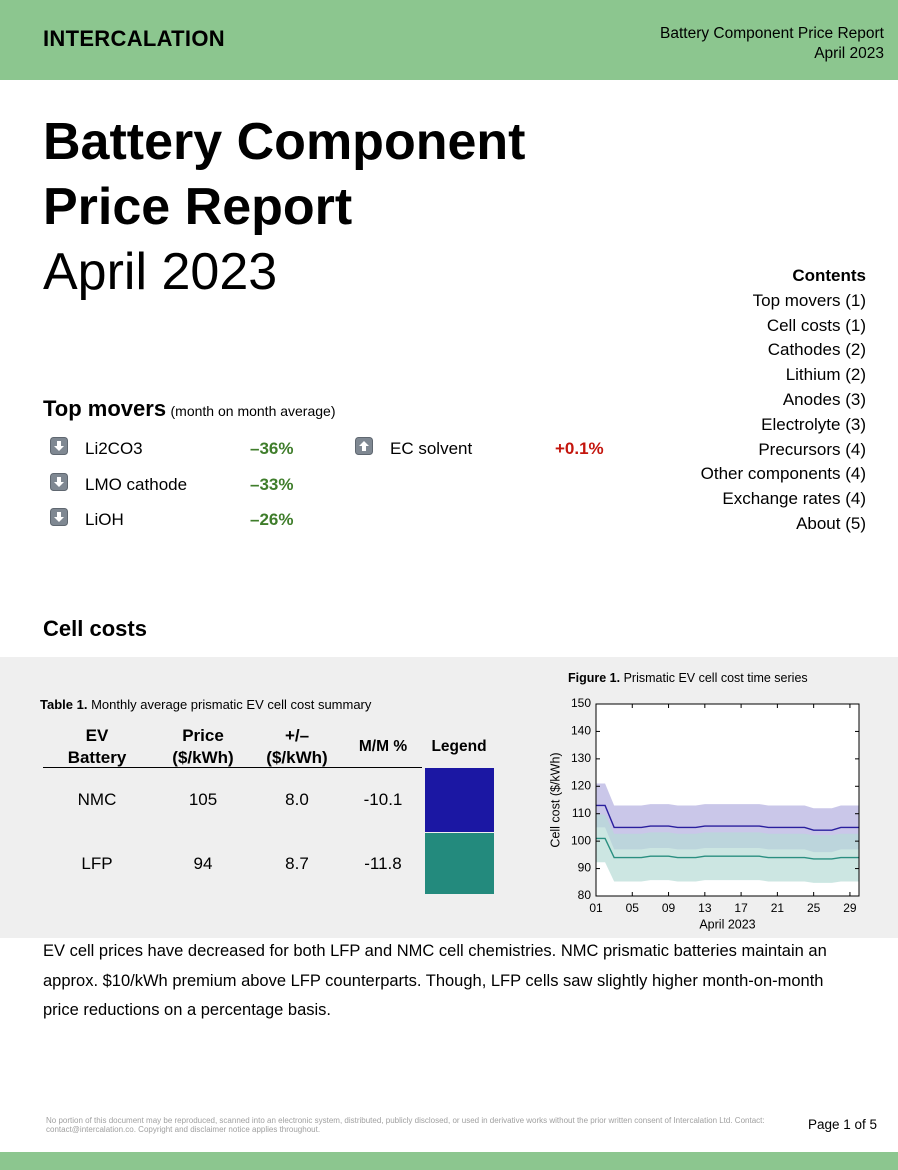  What do you see at coordinates (825, 375) in the screenshot?
I see `contents-item: Lithium (2)` at bounding box center [825, 375].